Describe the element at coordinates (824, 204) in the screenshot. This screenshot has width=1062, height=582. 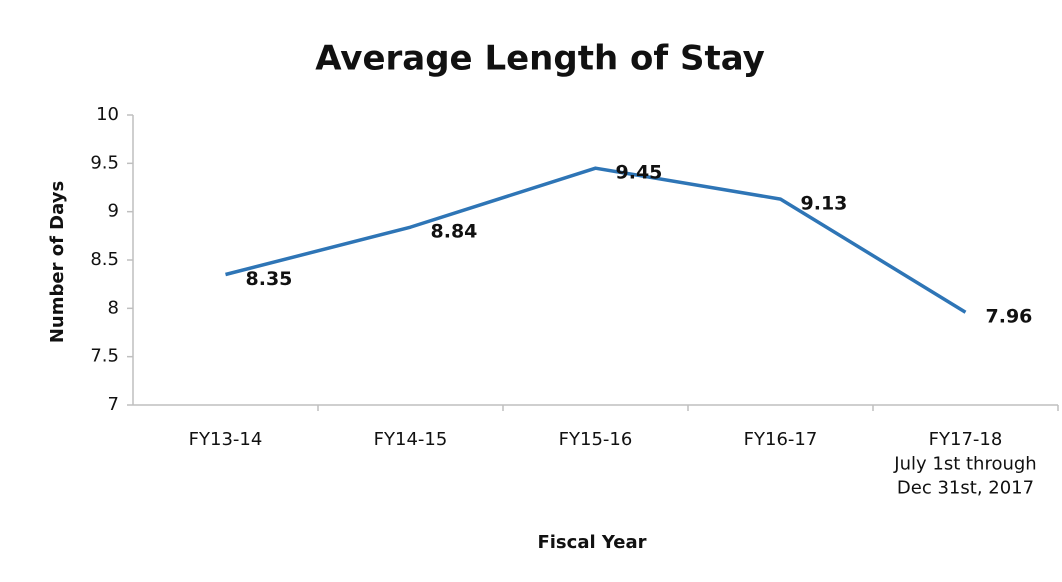
I see `data-label: 9.13` at that location.